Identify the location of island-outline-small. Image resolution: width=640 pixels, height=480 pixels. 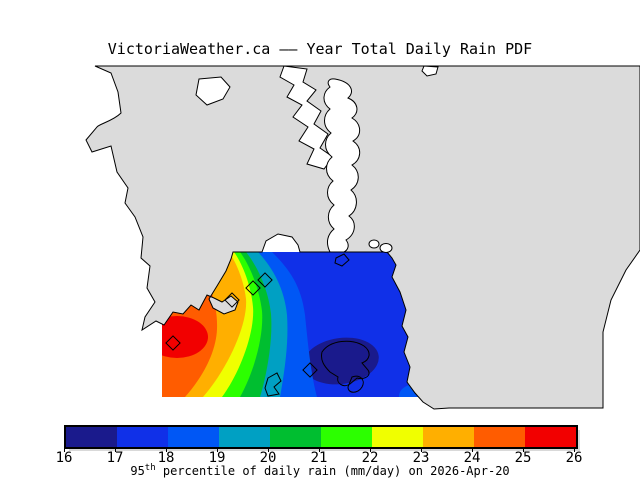
(342, 260).